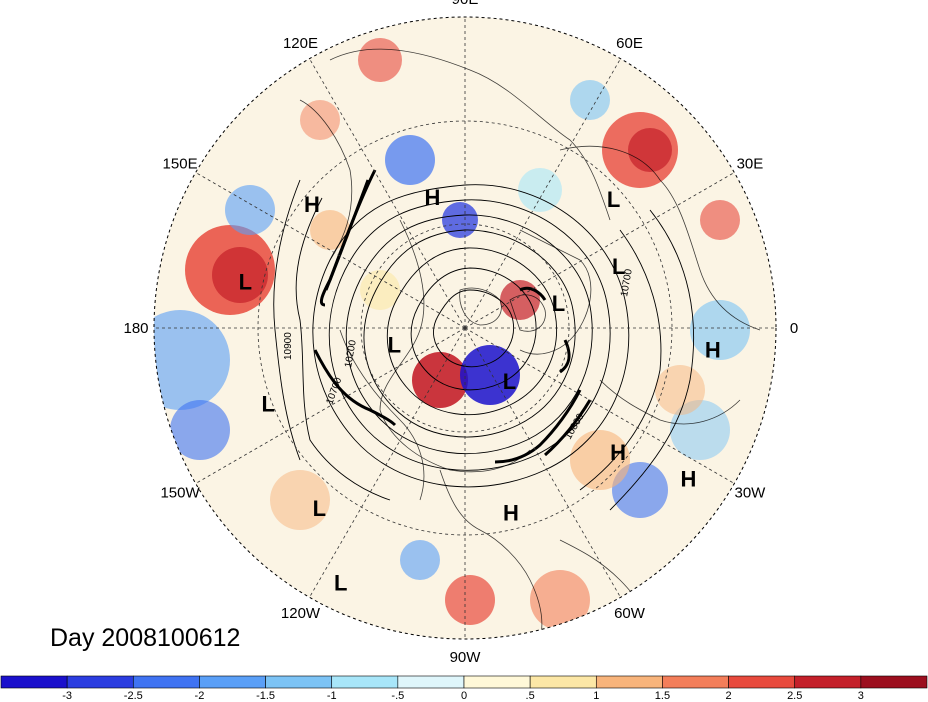 This screenshot has width=928, height=702. Describe the element at coordinates (466, 657) in the screenshot. I see `longitude-label: 90W` at that location.